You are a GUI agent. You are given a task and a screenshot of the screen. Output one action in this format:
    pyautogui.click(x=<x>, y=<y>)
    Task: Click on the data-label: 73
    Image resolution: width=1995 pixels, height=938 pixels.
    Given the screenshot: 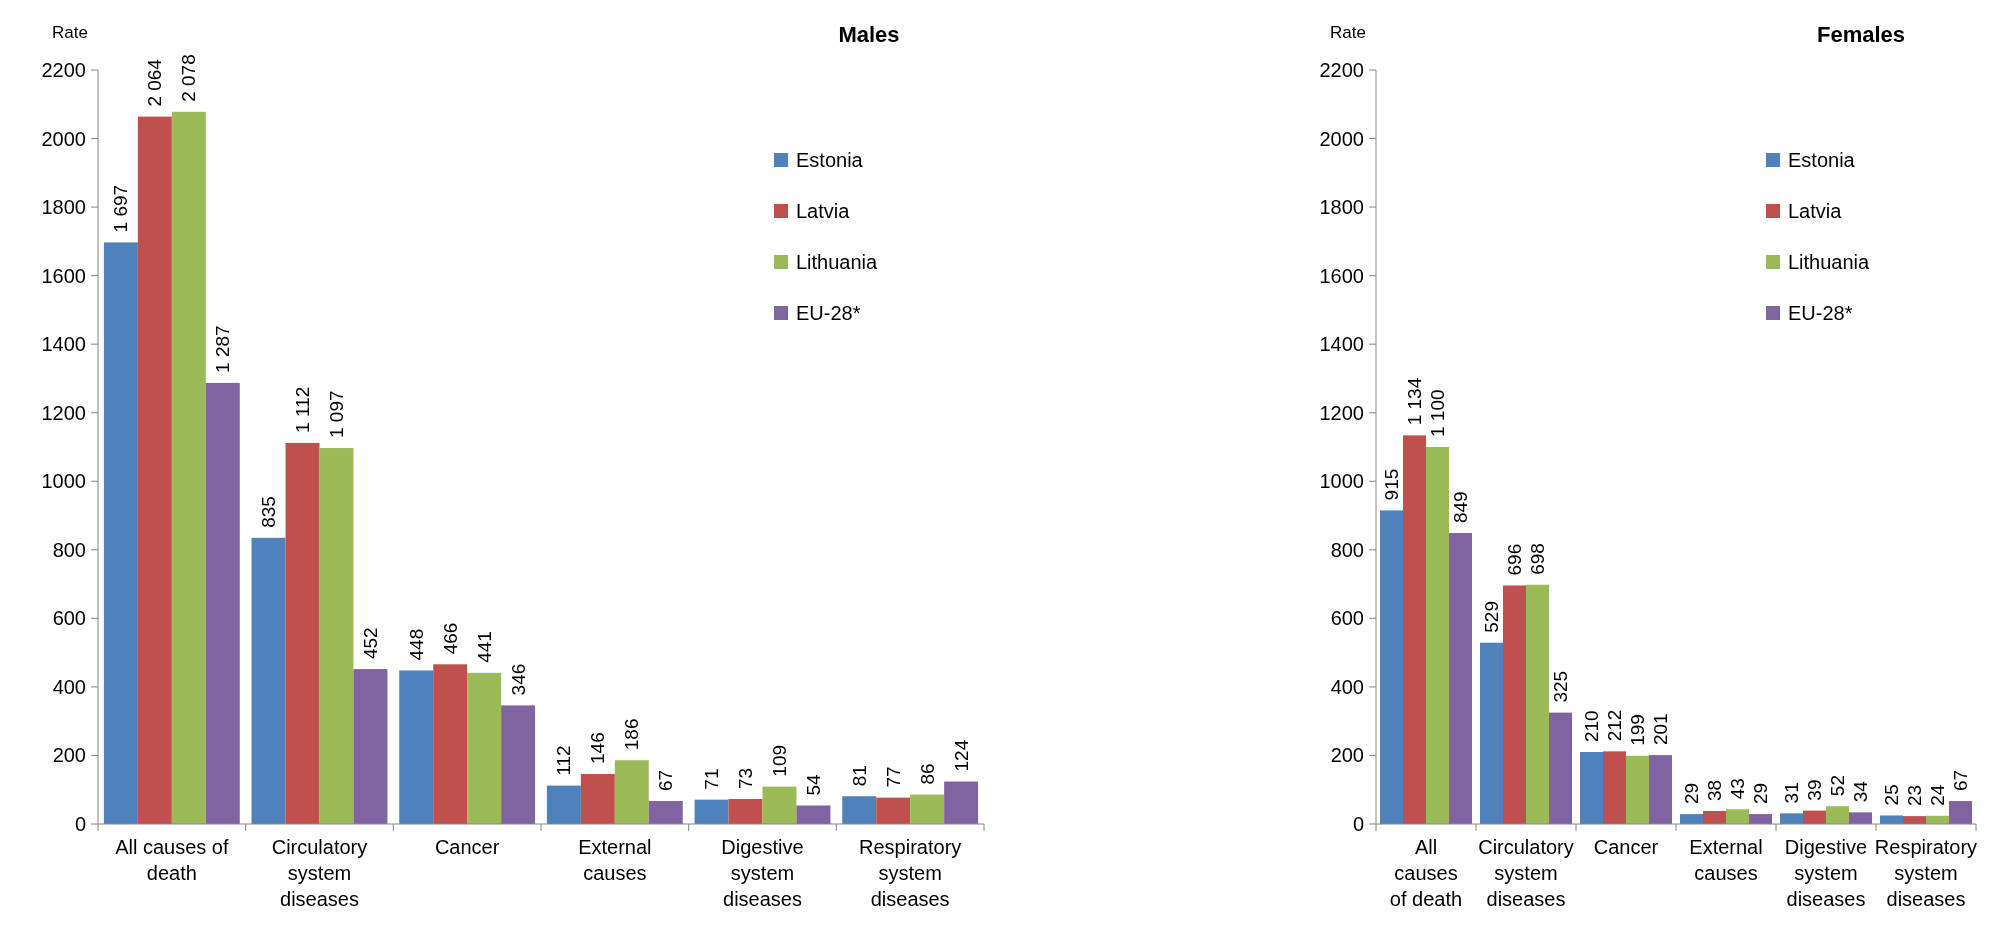 What is the action you would take?
    pyautogui.click(x=746, y=778)
    